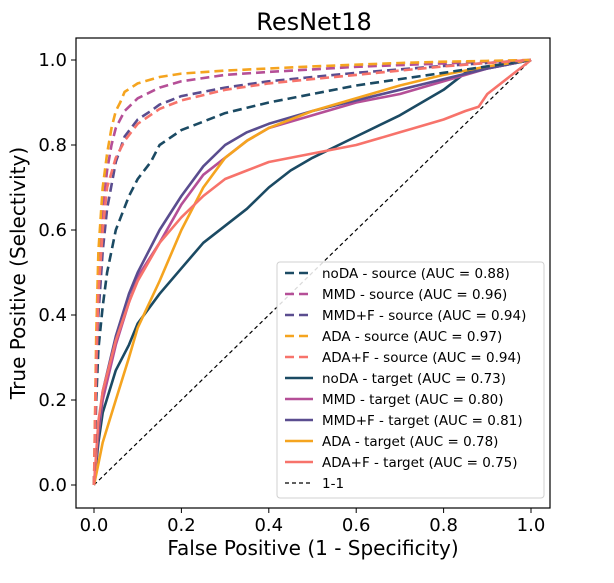 The height and width of the screenshot is (583, 614). What do you see at coordinates (356, 525) in the screenshot?
I see `x-tick-label: 0.6` at bounding box center [356, 525].